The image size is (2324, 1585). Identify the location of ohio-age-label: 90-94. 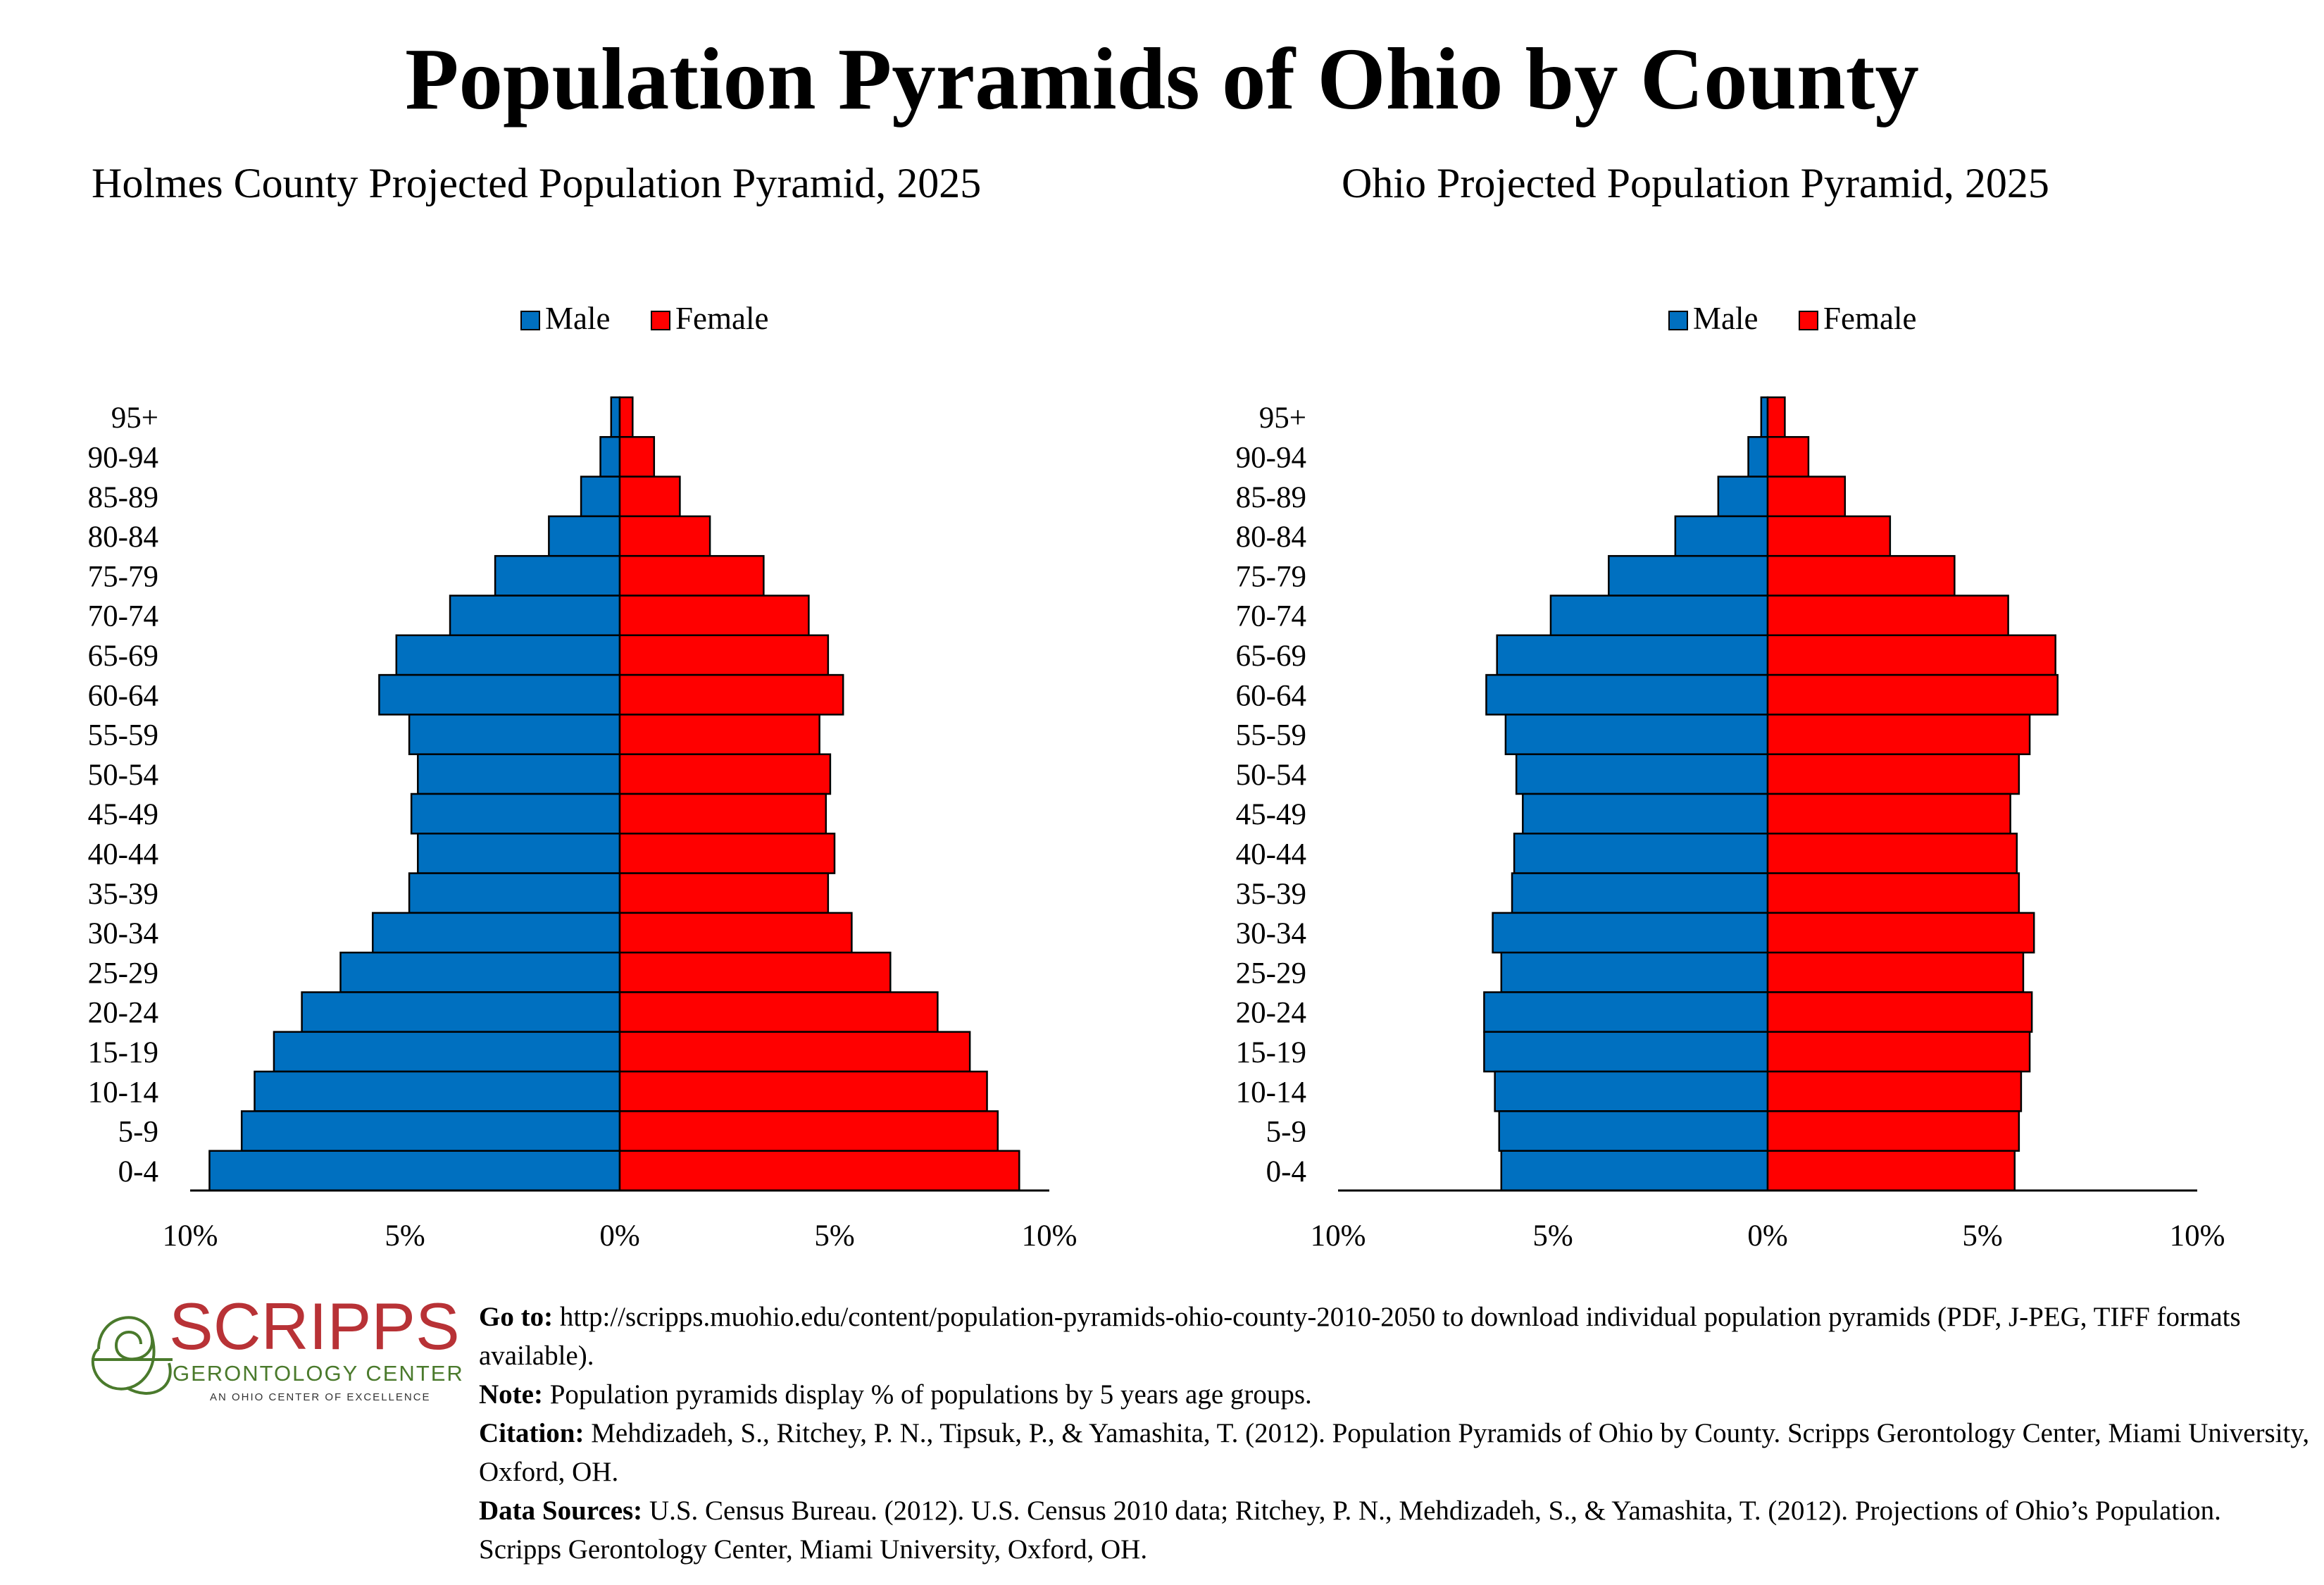
(1271, 457).